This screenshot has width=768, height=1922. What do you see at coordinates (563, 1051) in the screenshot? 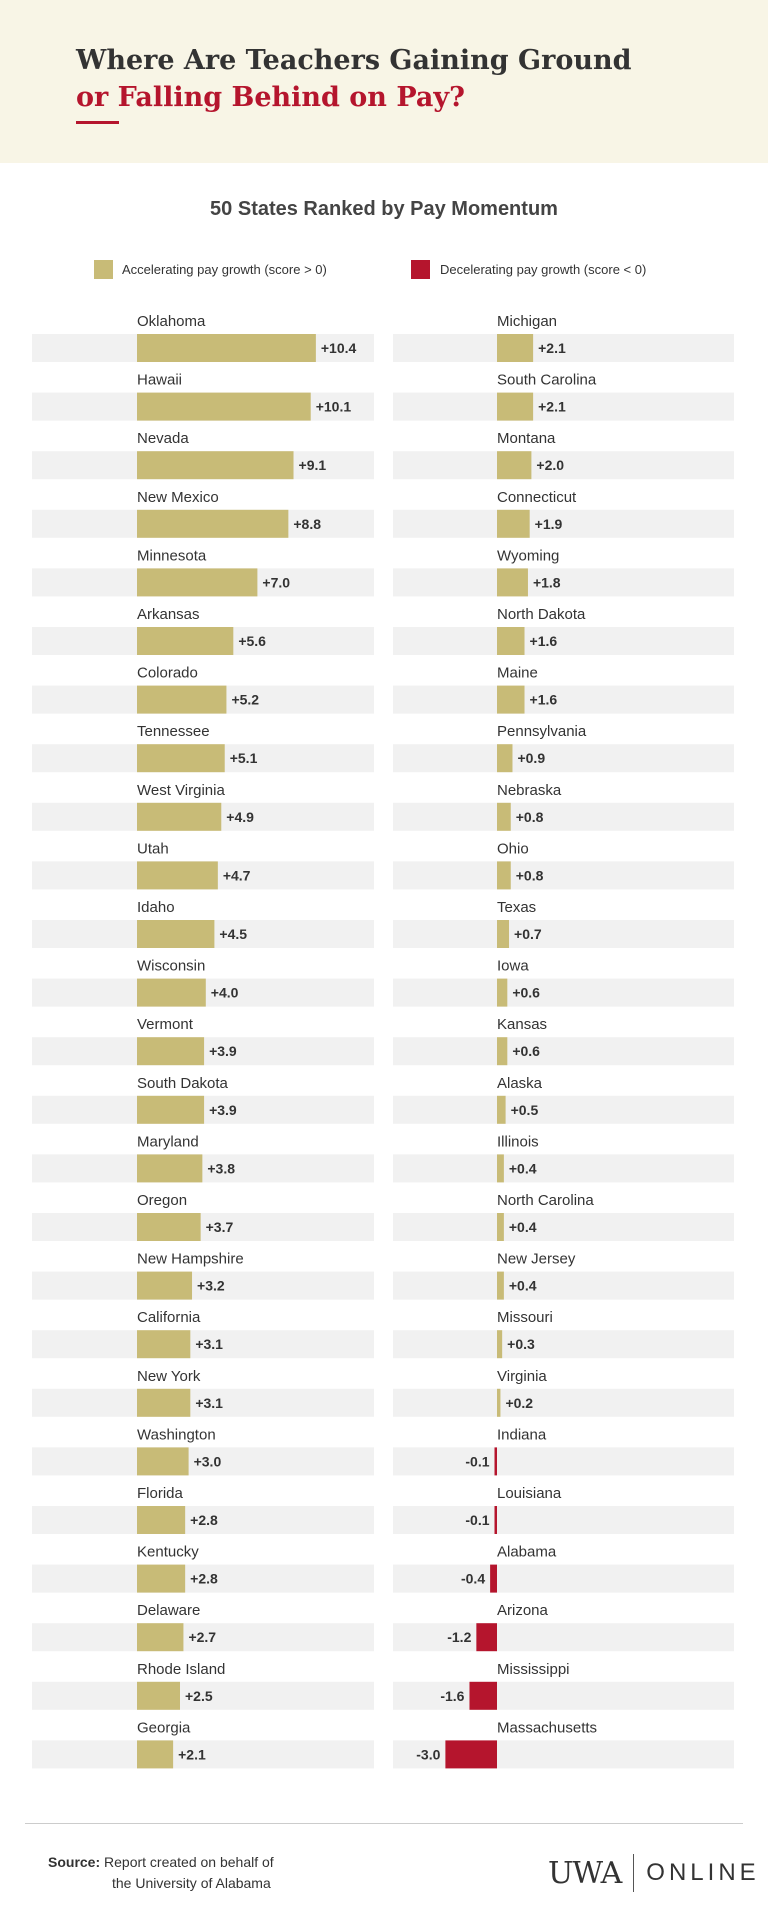
I see `bar-track-kansas` at bounding box center [563, 1051].